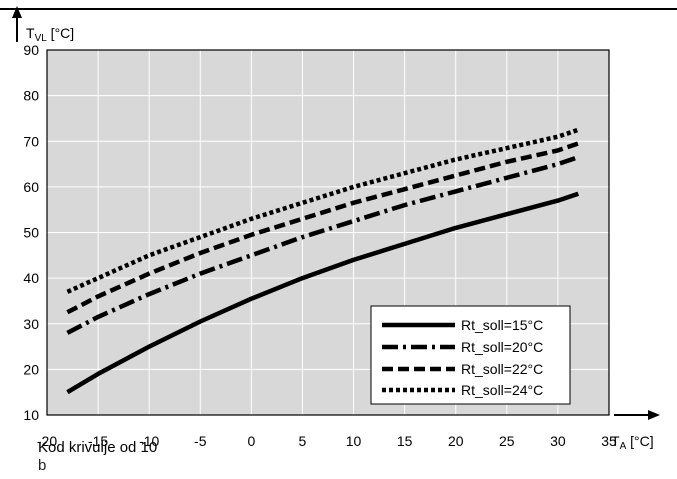 This screenshot has width=677, height=479. Describe the element at coordinates (558, 441) in the screenshot. I see `x-tick-label: 30` at that location.